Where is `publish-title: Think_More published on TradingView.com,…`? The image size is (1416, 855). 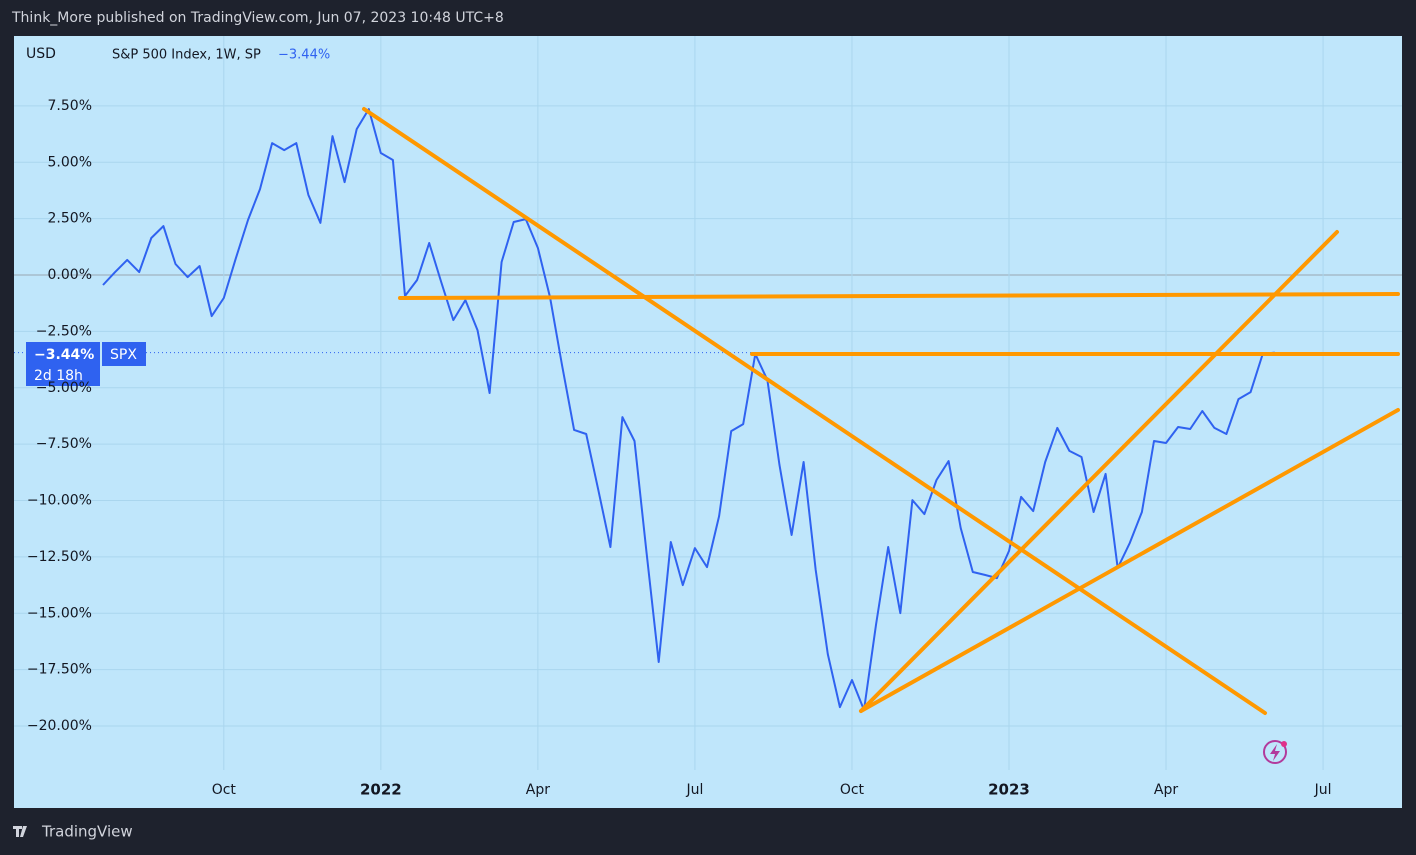 publish-title: Think_More published on TradingView.com,… is located at coordinates (257, 18).